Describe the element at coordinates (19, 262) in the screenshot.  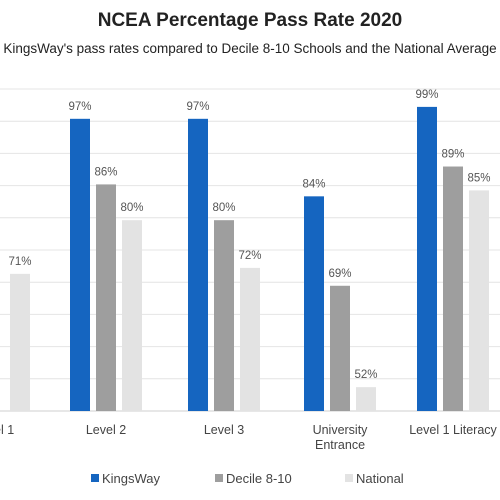
I see `data-label: 71%` at that location.